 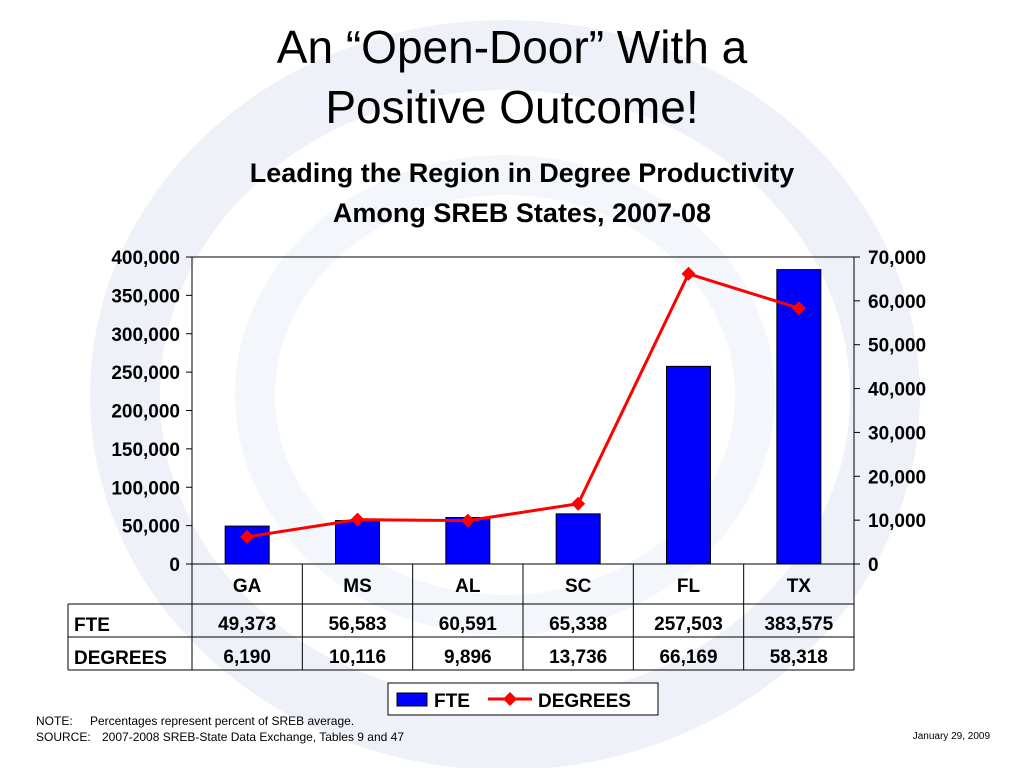 I want to click on x-category-label: GA, so click(x=247, y=586).